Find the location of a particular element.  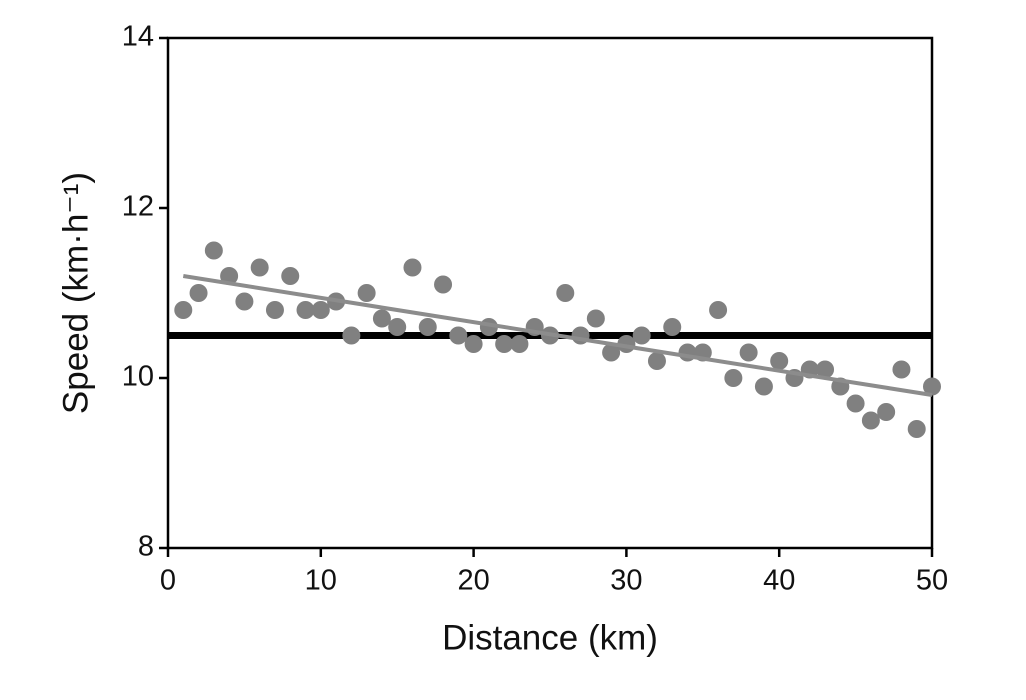

y-tick-label: 14 is located at coordinates (138, 37).